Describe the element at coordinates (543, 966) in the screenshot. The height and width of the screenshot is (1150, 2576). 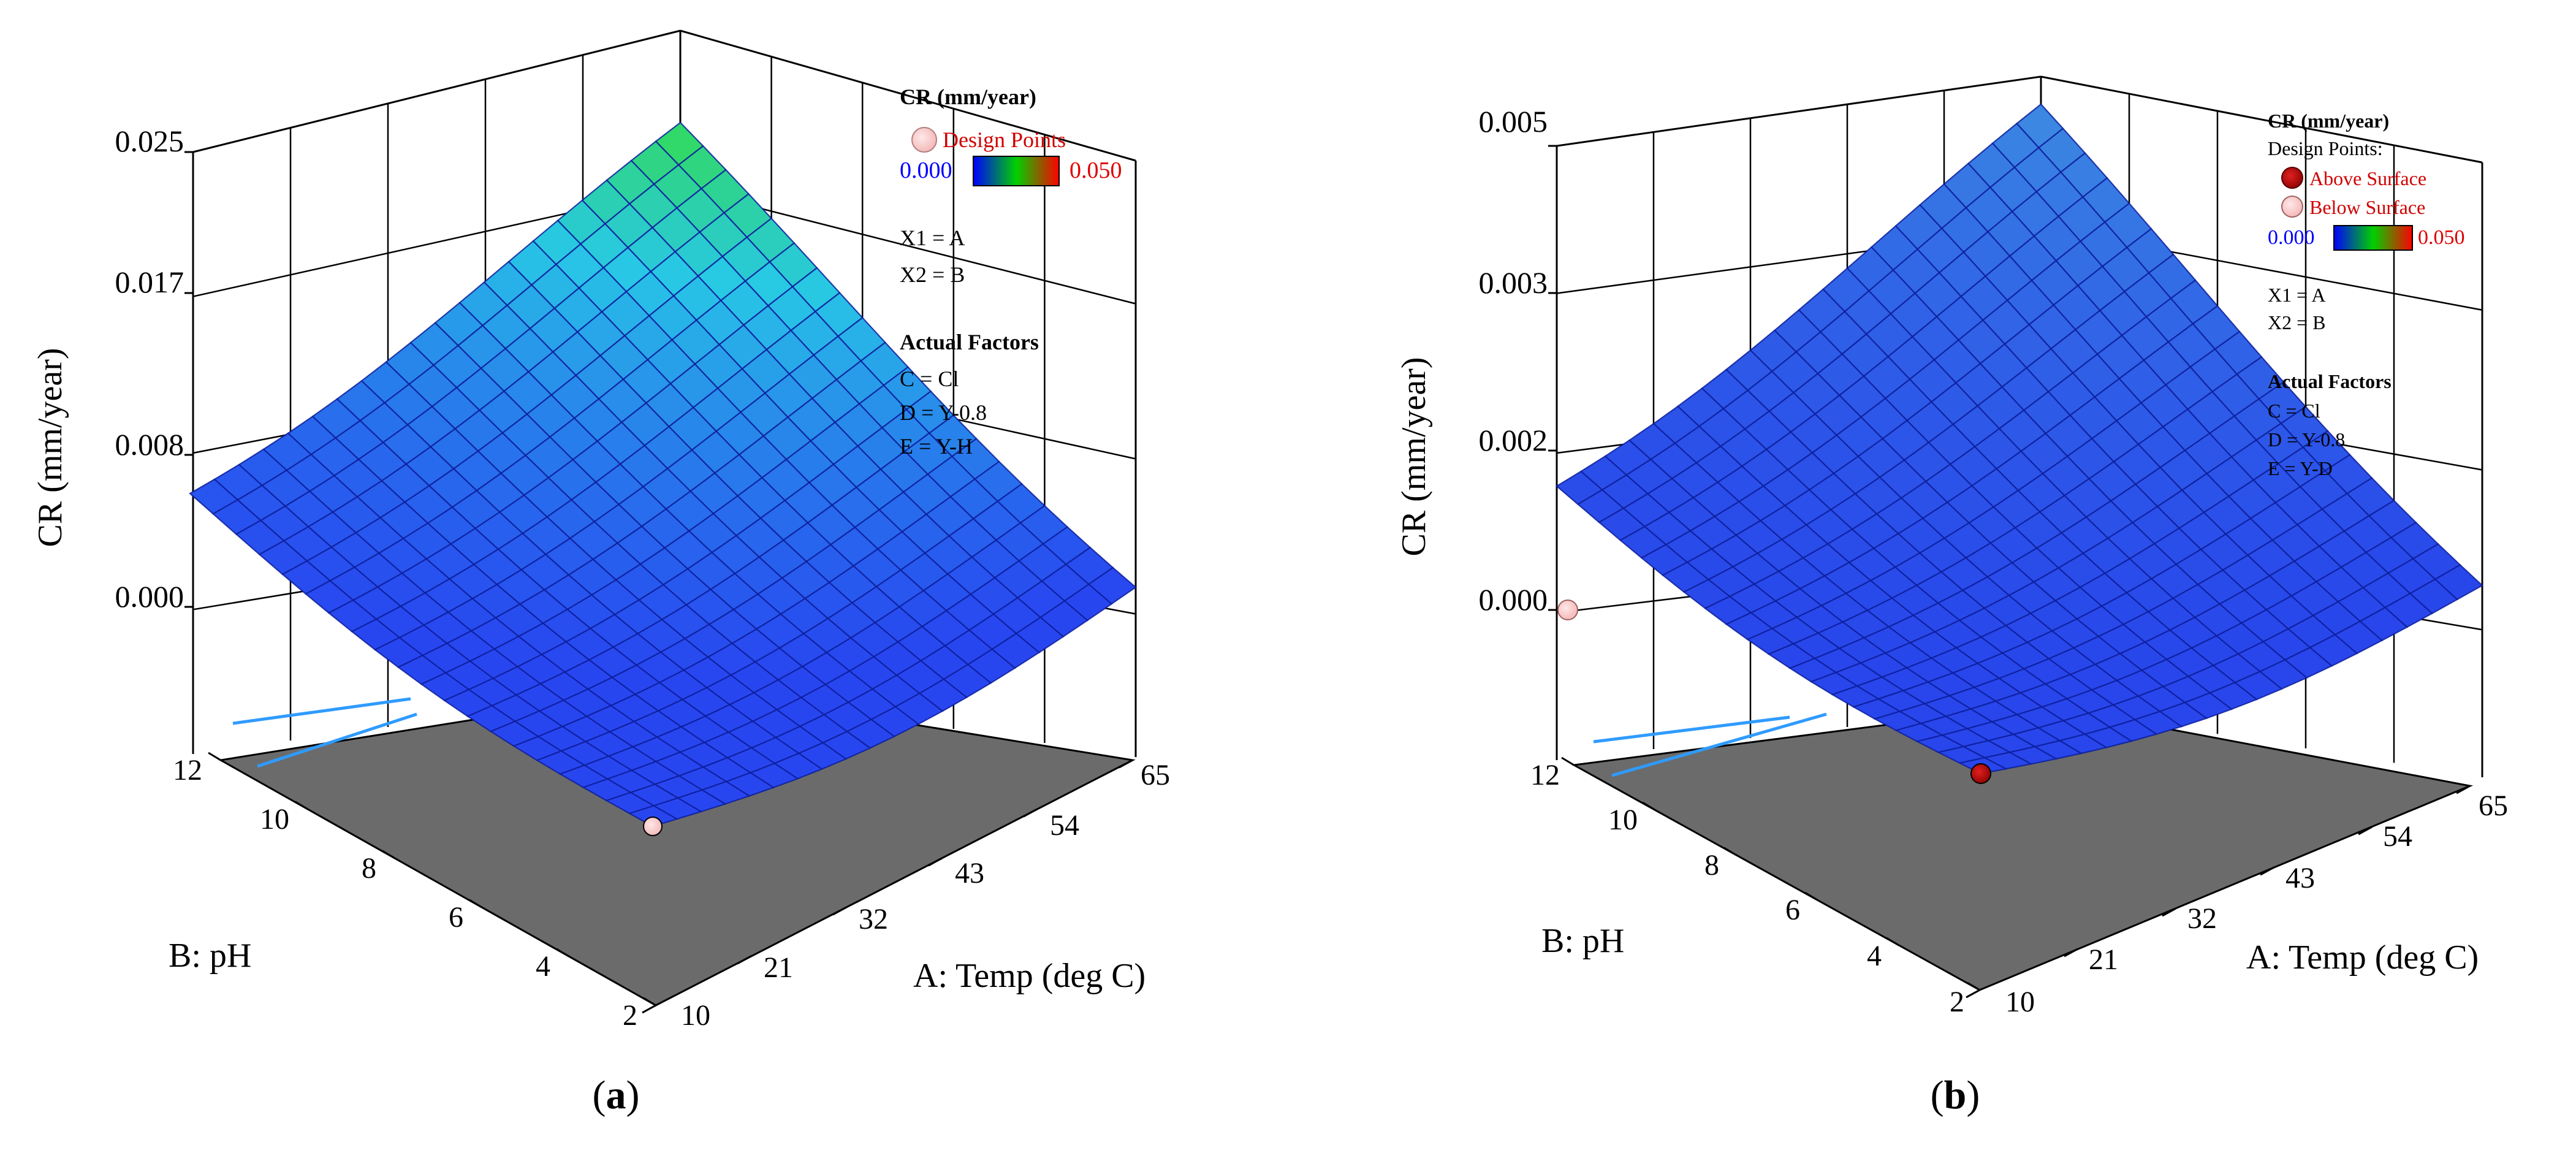
I see `panel-a-y-tick: 4` at that location.